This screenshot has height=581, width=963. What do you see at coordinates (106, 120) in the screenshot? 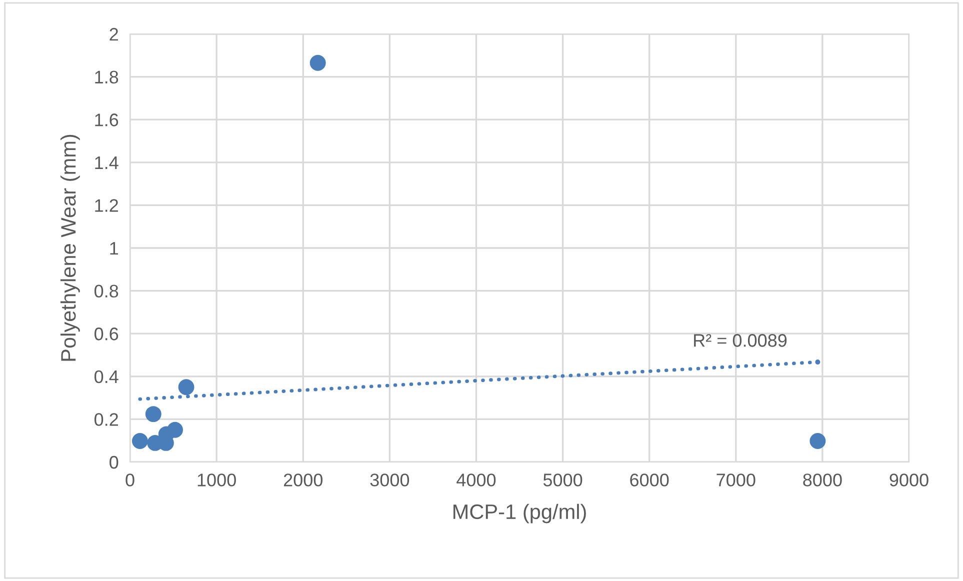
I see `y-tick-label: 1.6` at bounding box center [106, 120].